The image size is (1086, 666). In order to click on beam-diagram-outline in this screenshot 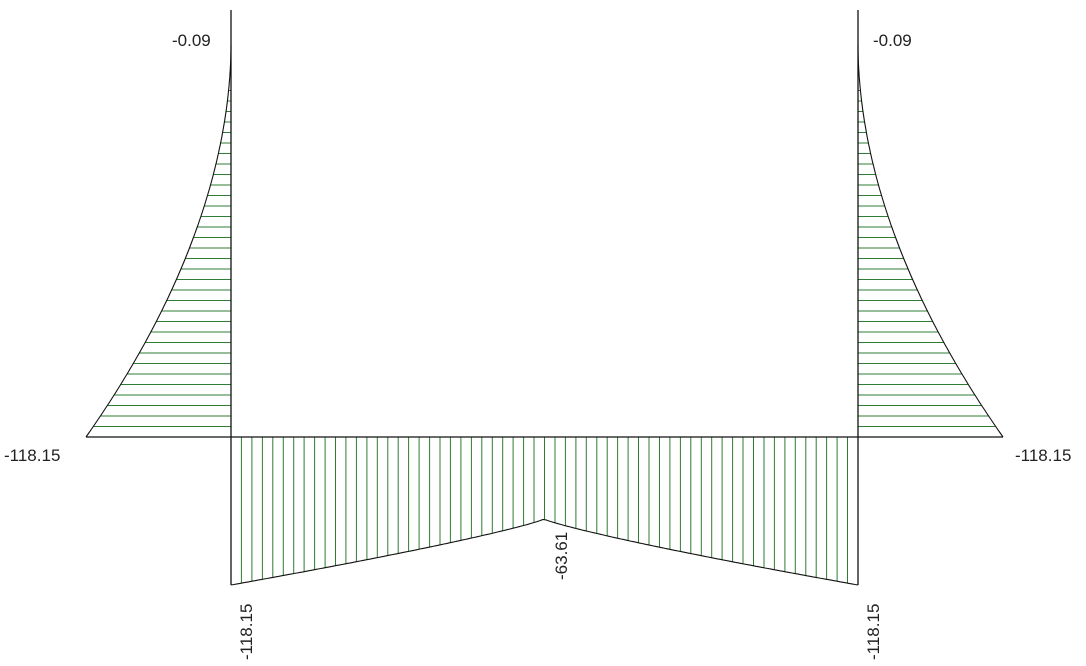, I will do `click(544, 552)`.